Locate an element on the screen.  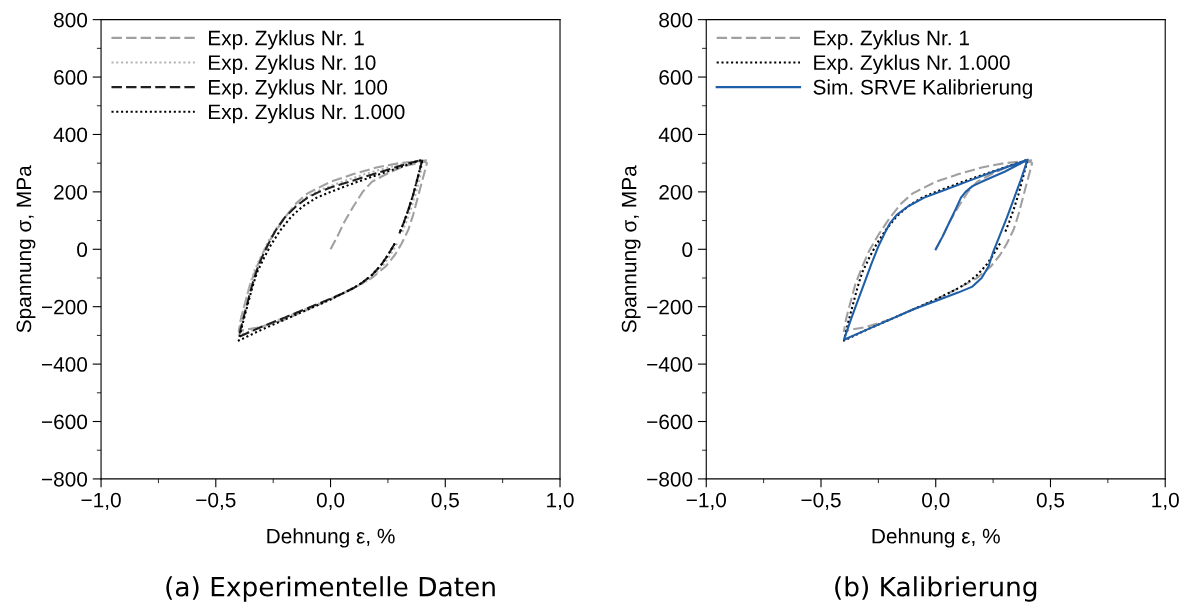
text: (a) Experimentelle Daten is located at coordinates (330, 589).